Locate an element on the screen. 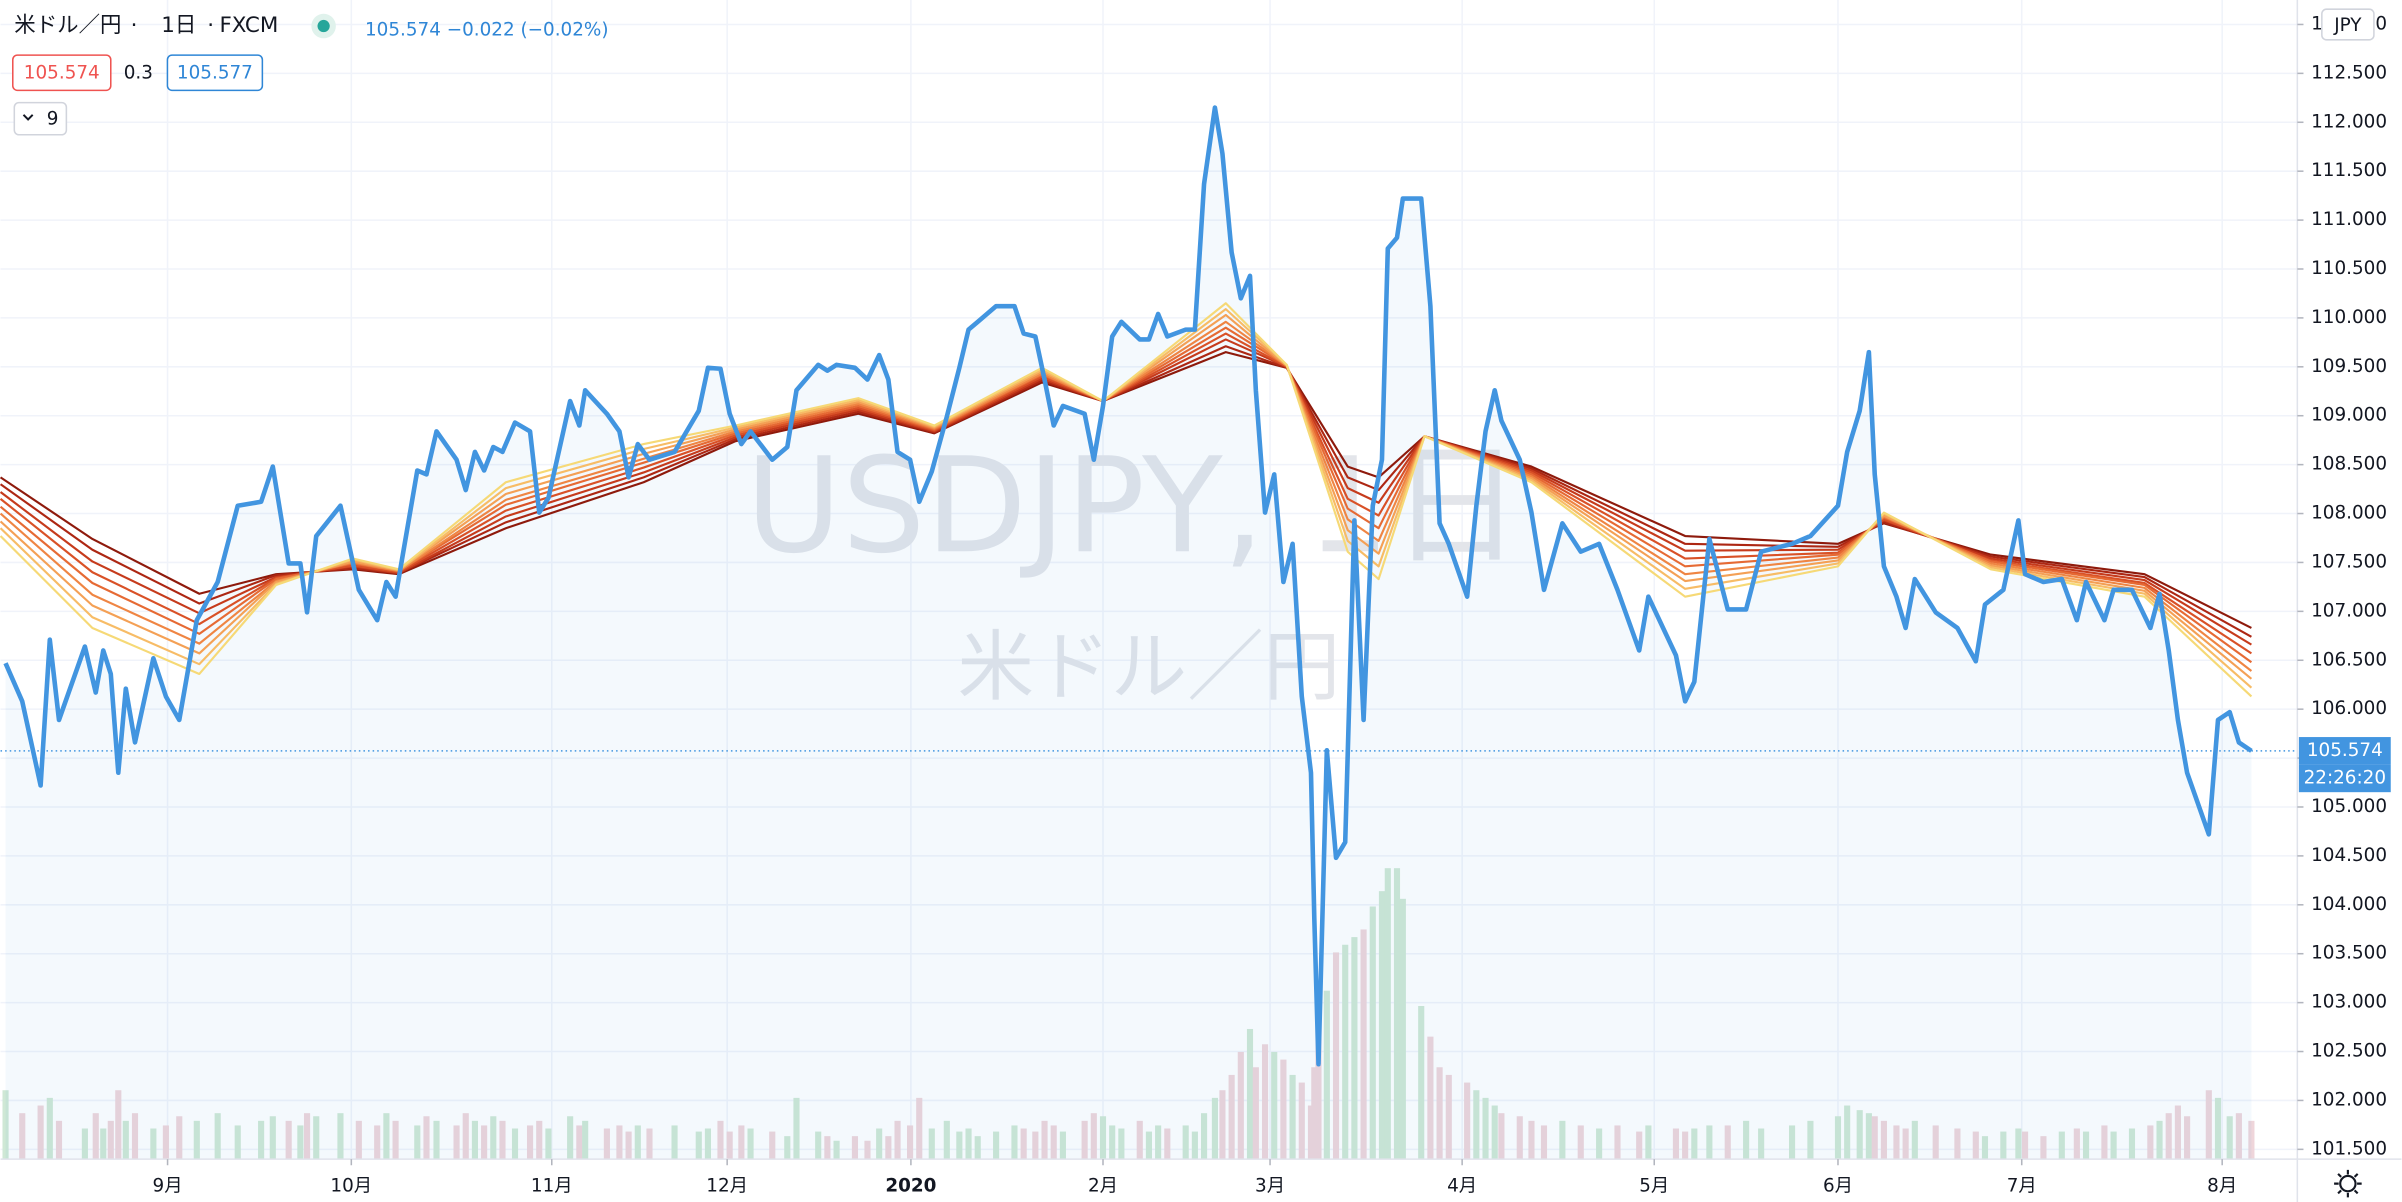 The image size is (2402, 1202). x-tick-label: 2020 is located at coordinates (910, 1185).